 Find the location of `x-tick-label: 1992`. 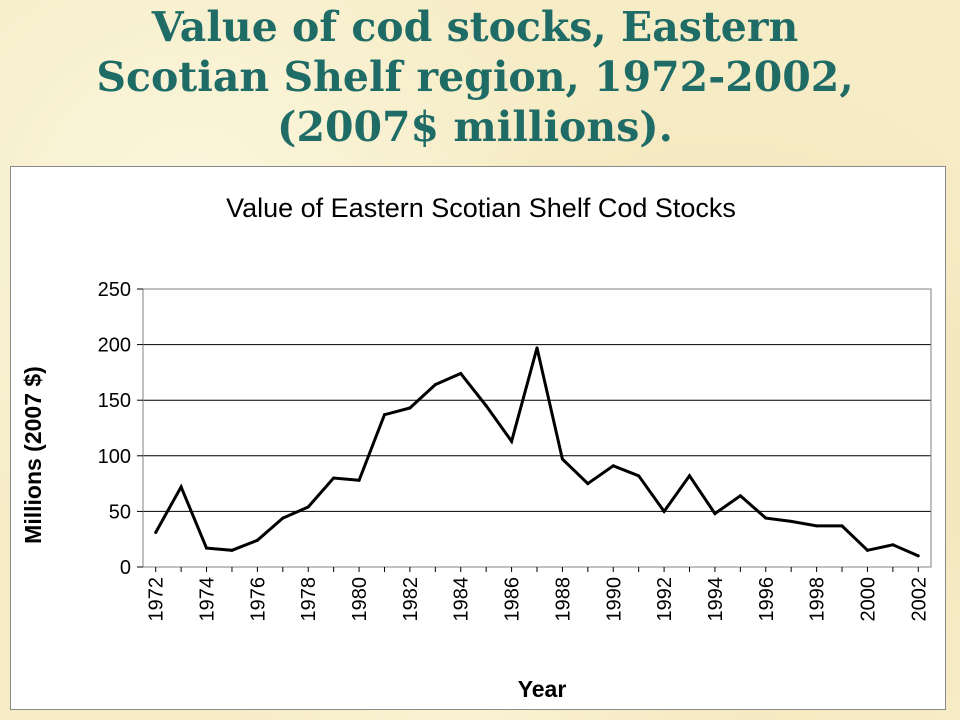

x-tick-label: 1992 is located at coordinates (665, 599).